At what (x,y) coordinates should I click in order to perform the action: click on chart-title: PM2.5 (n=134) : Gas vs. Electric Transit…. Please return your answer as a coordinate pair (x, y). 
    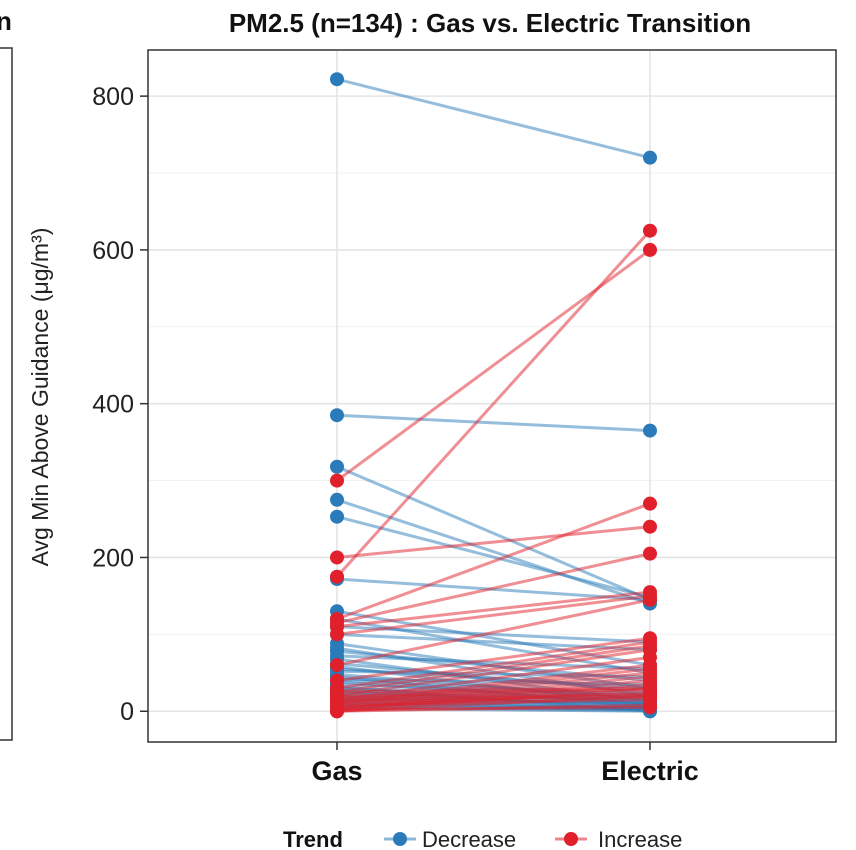
    Looking at the image, I should click on (490, 23).